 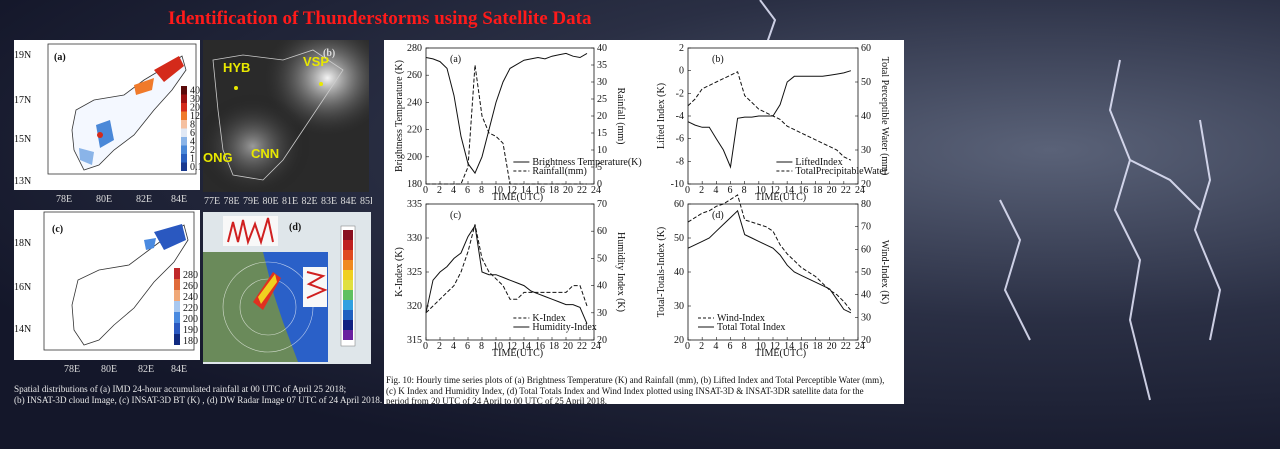 I want to click on y2-tick-label: 60, so click(x=866, y=48).